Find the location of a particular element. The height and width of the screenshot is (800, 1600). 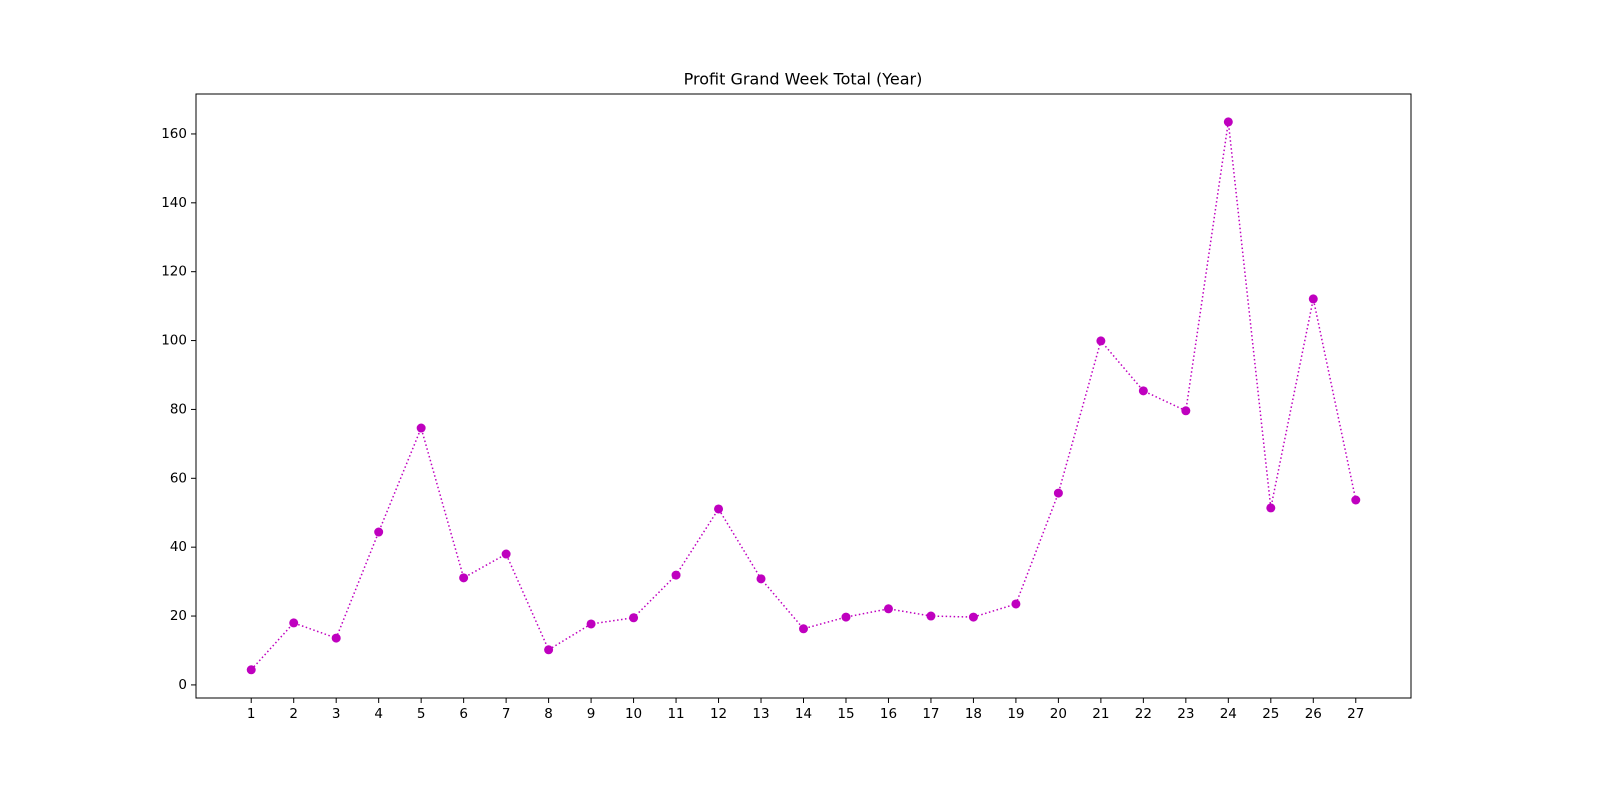

chart-title: Profit Grand Week Total (Year) is located at coordinates (803, 79).